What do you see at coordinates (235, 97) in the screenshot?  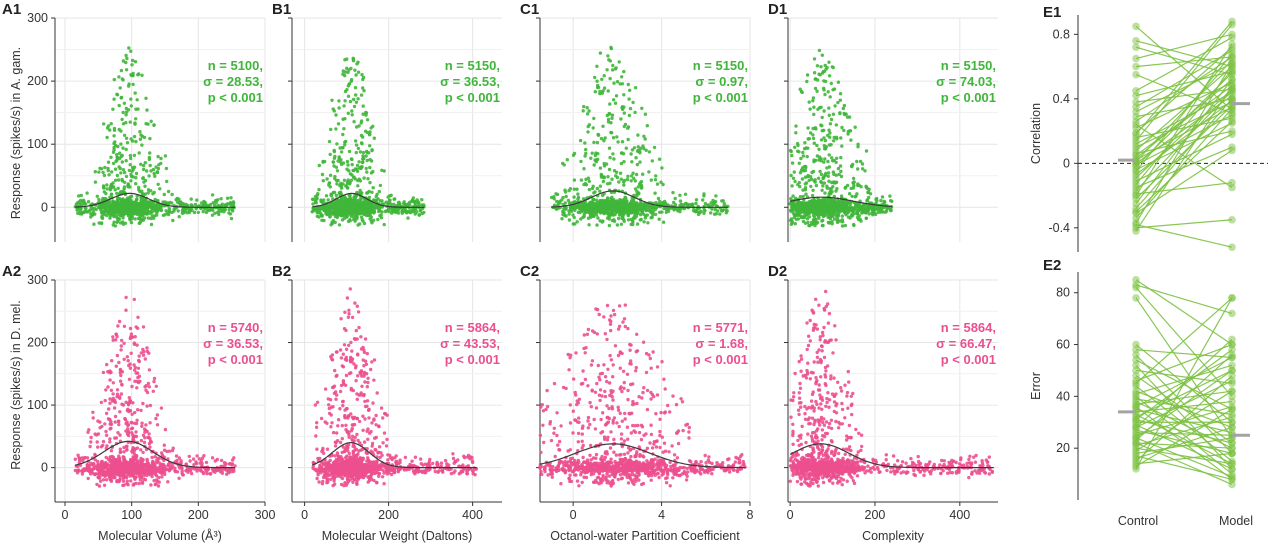 I see `stats-annotation: p < 0.001` at bounding box center [235, 97].